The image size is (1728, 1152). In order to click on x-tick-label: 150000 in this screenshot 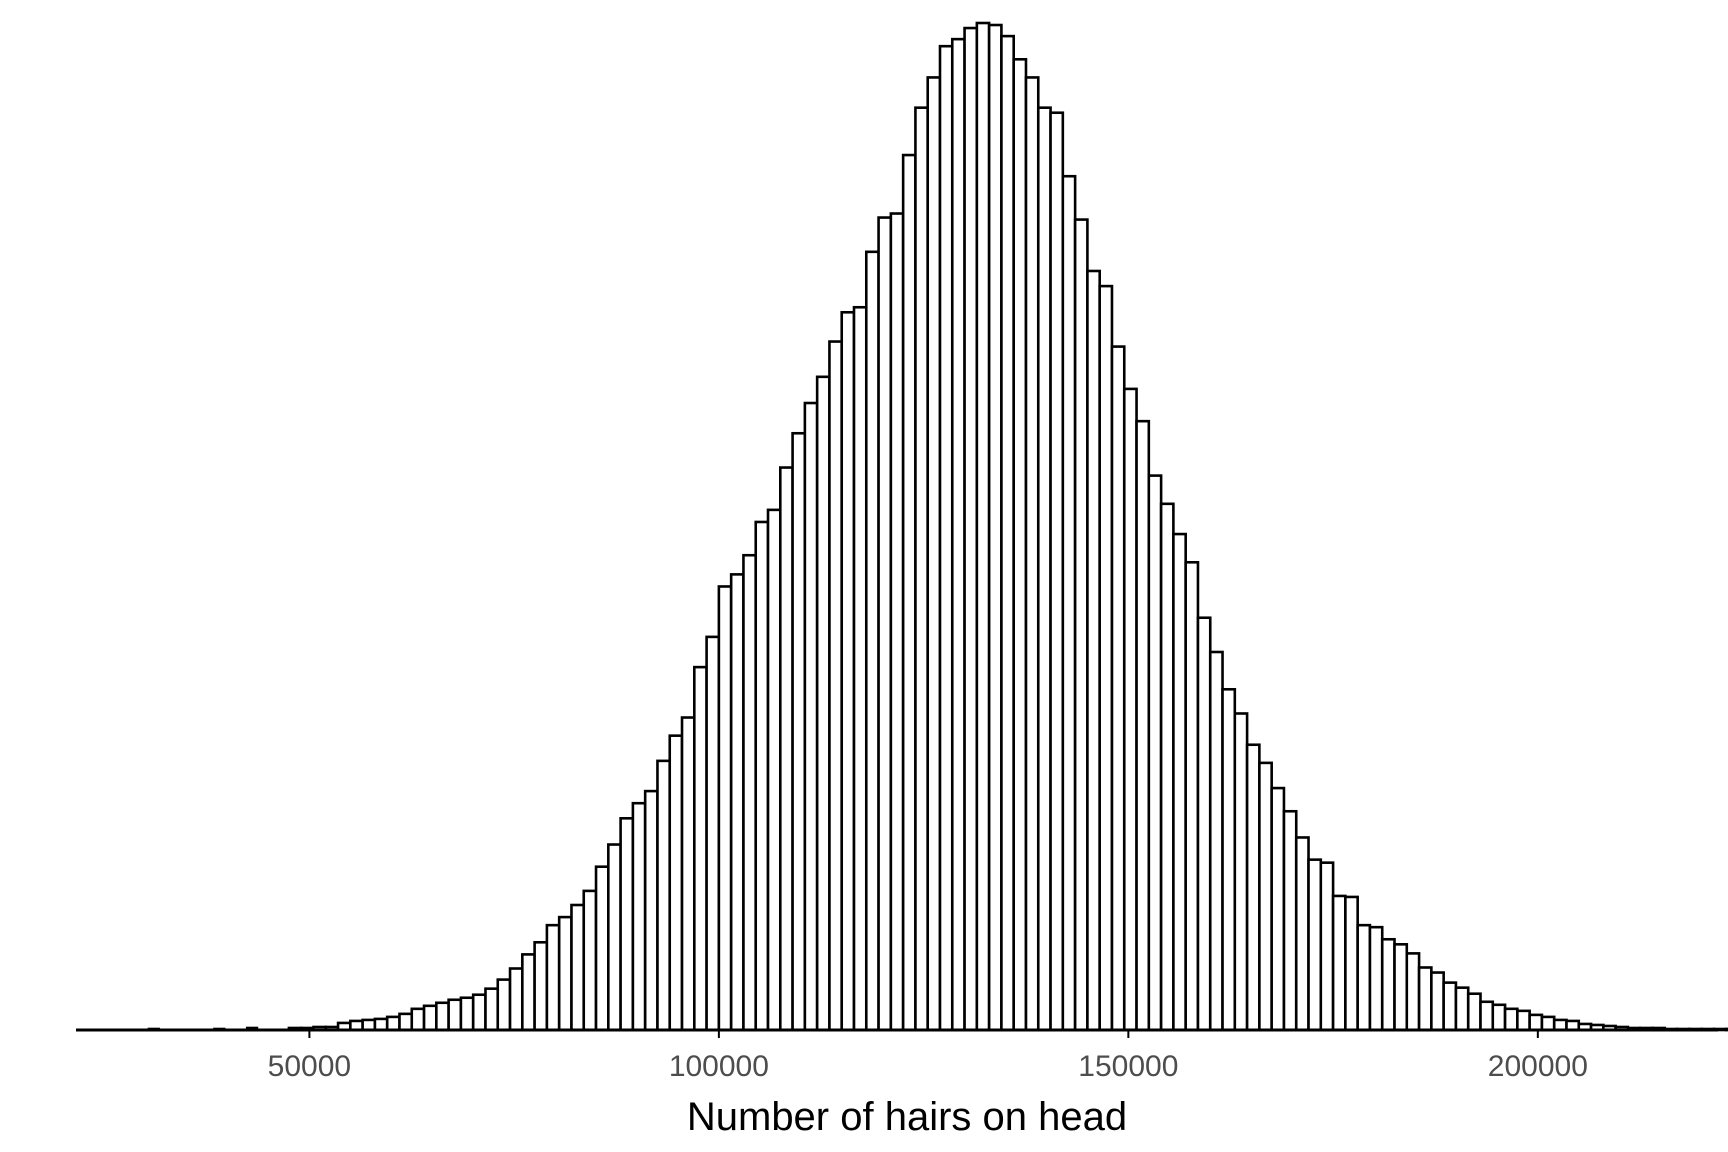, I will do `click(1128, 1066)`.